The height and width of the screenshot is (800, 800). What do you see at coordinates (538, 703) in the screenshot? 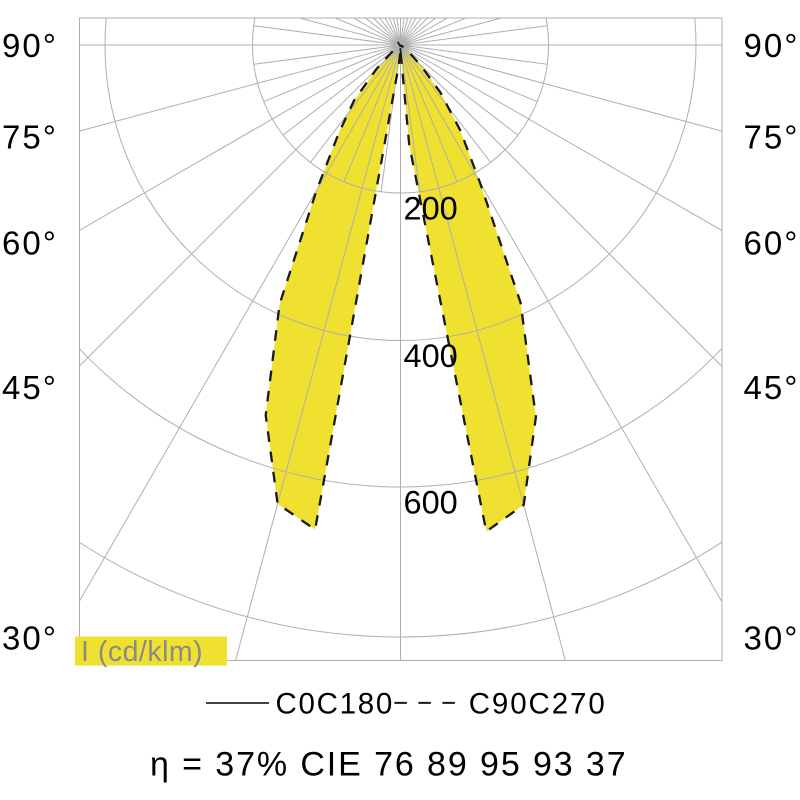
I see `svg-text: C90C270` at bounding box center [538, 703].